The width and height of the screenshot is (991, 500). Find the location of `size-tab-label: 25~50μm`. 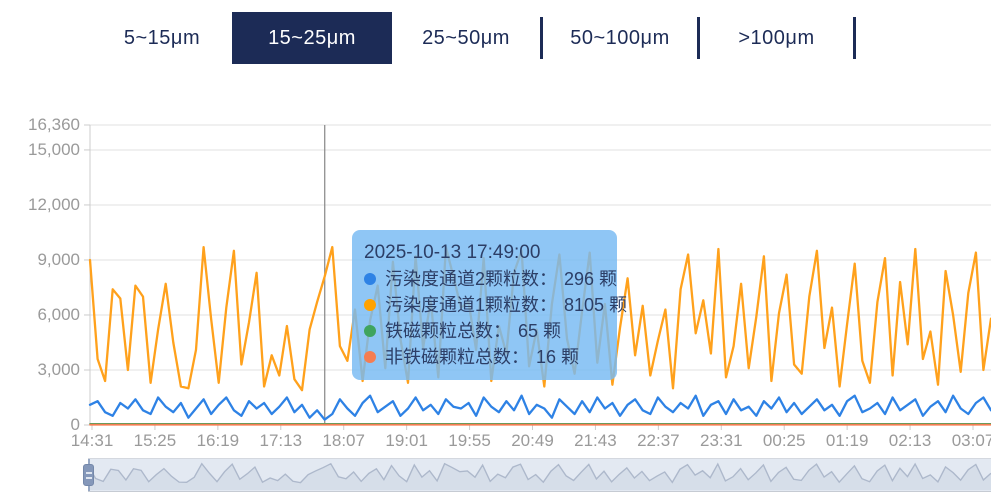

size-tab-label: 25~50μm is located at coordinates (466, 37).